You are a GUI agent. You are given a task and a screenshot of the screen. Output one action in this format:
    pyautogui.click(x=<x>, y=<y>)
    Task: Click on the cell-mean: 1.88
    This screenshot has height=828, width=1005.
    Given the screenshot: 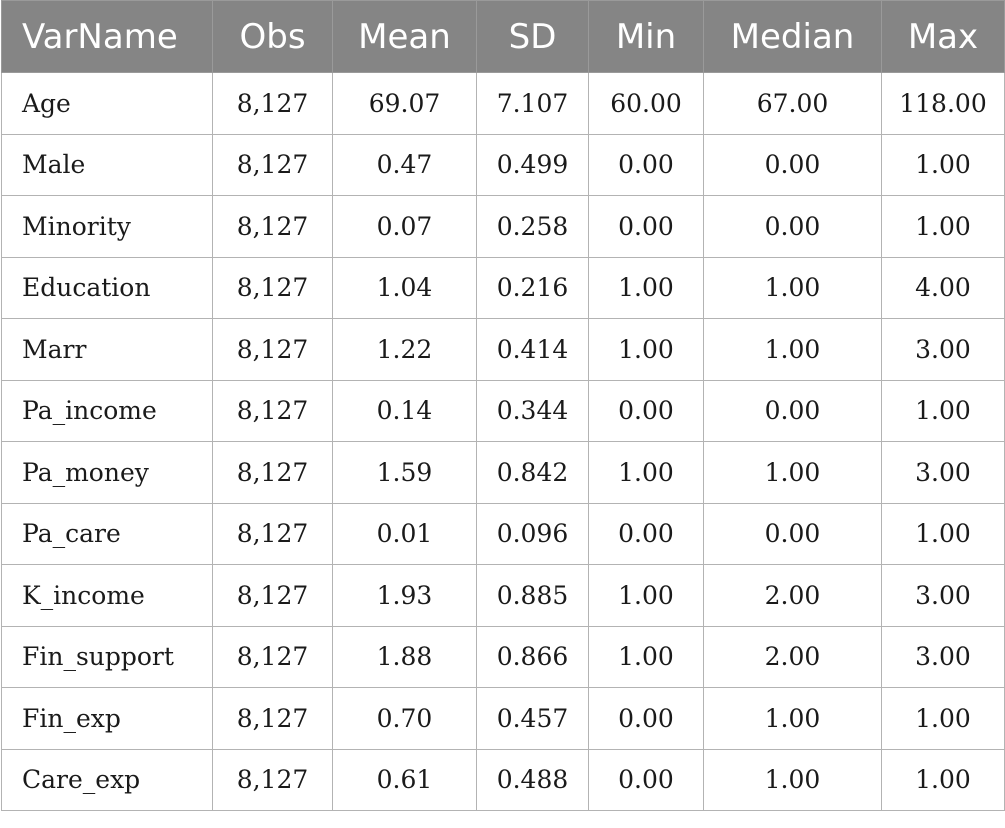 What is the action you would take?
    pyautogui.click(x=404, y=656)
    